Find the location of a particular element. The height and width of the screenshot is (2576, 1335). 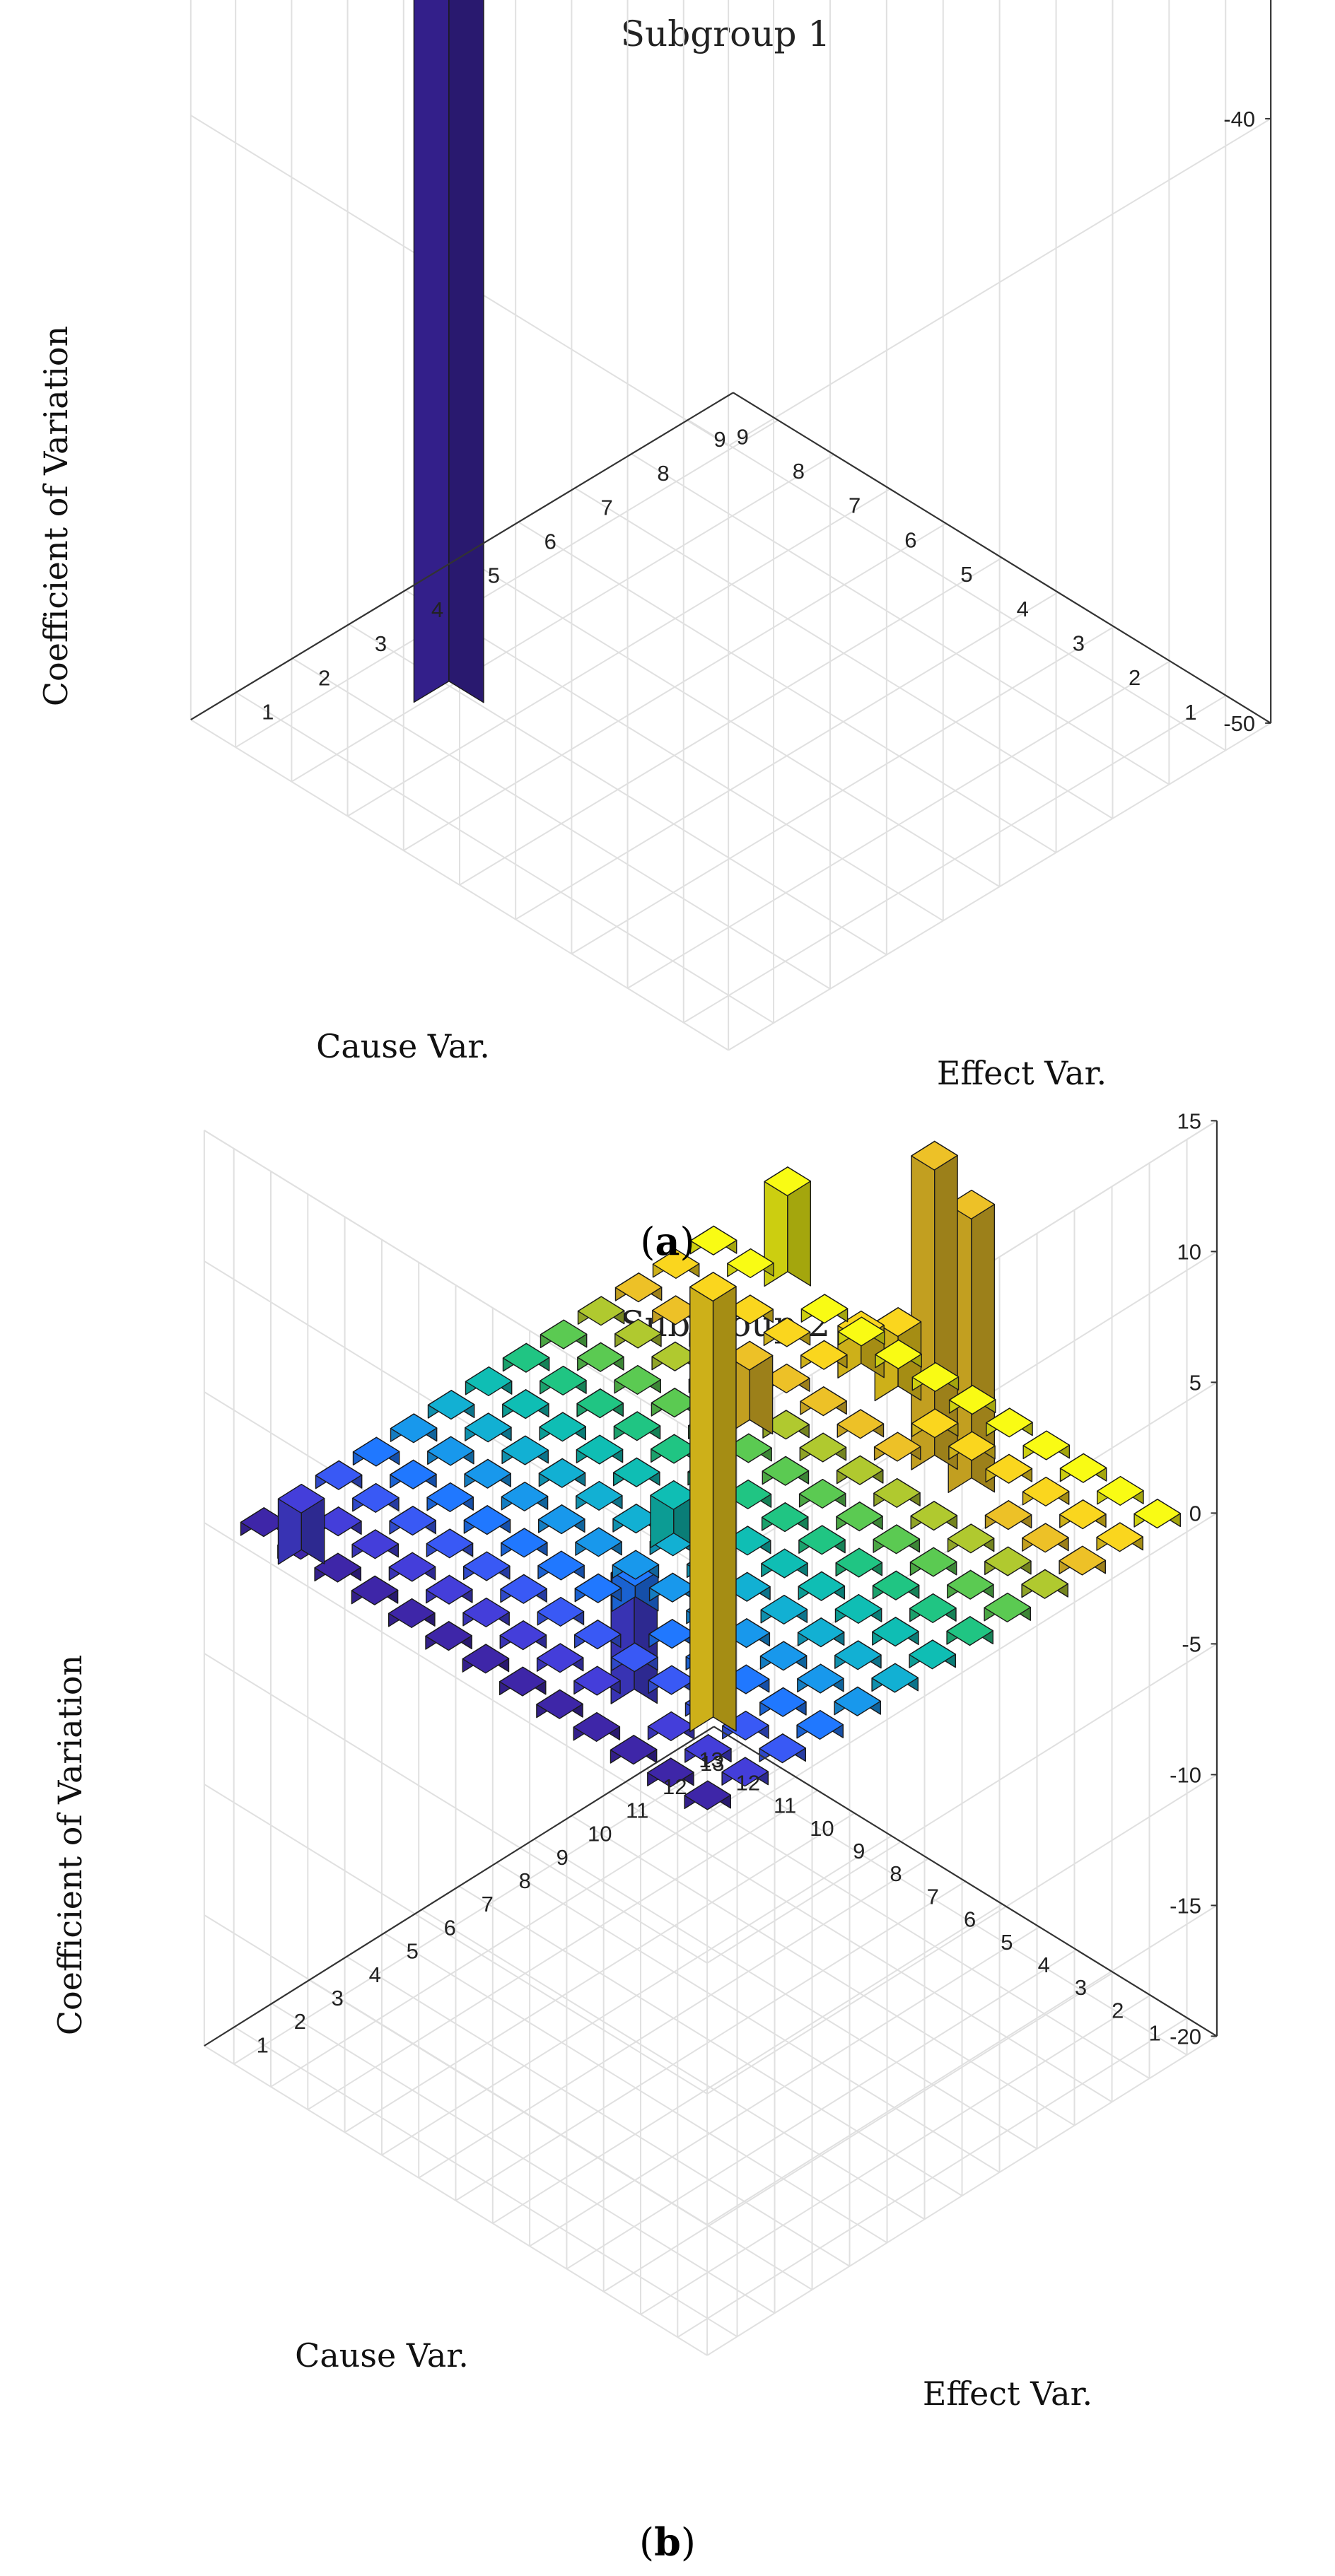

chart-b-ytick: 1 is located at coordinates (263, 2045).